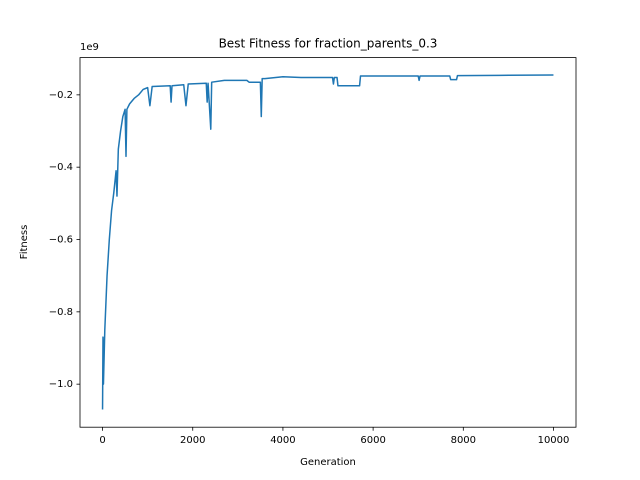 This screenshot has height=480, width=640. What do you see at coordinates (463, 440) in the screenshot?
I see `x-tick-label: 8000` at bounding box center [463, 440].